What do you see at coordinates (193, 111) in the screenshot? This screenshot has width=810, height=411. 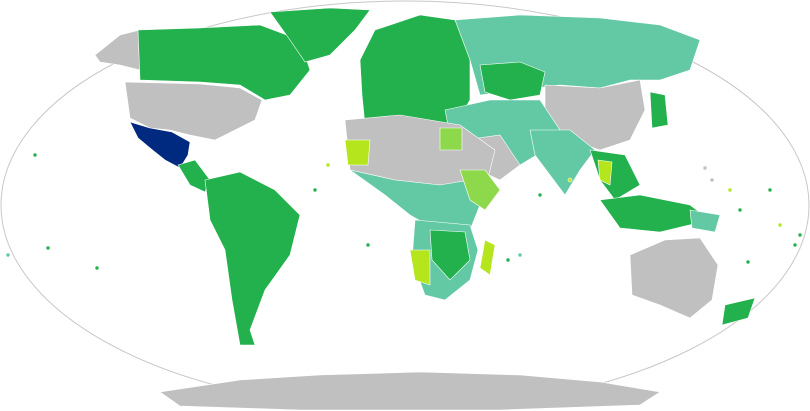 I see `region-usa` at bounding box center [193, 111].